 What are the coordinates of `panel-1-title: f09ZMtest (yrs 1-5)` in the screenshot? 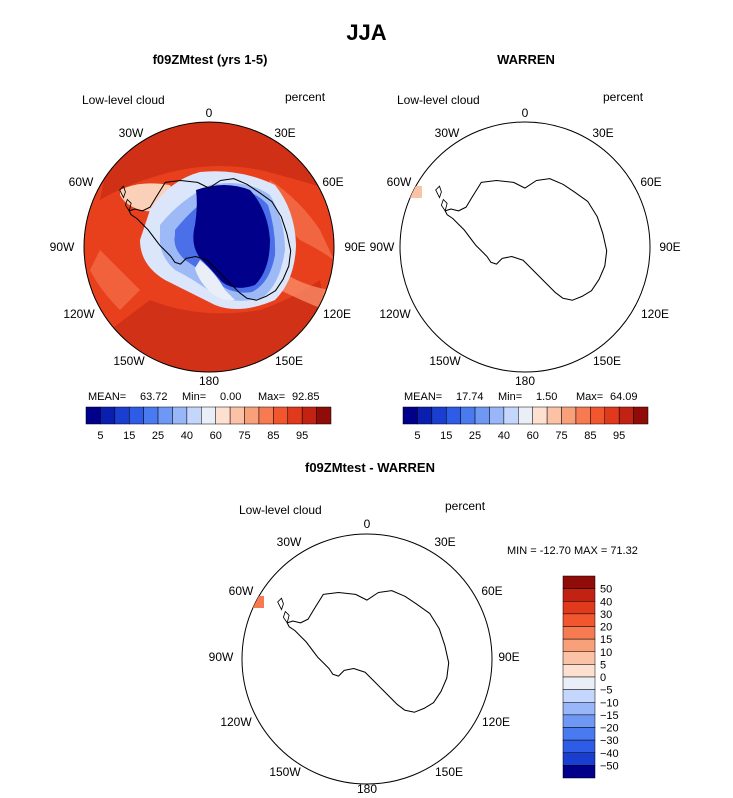 It's located at (210, 59).